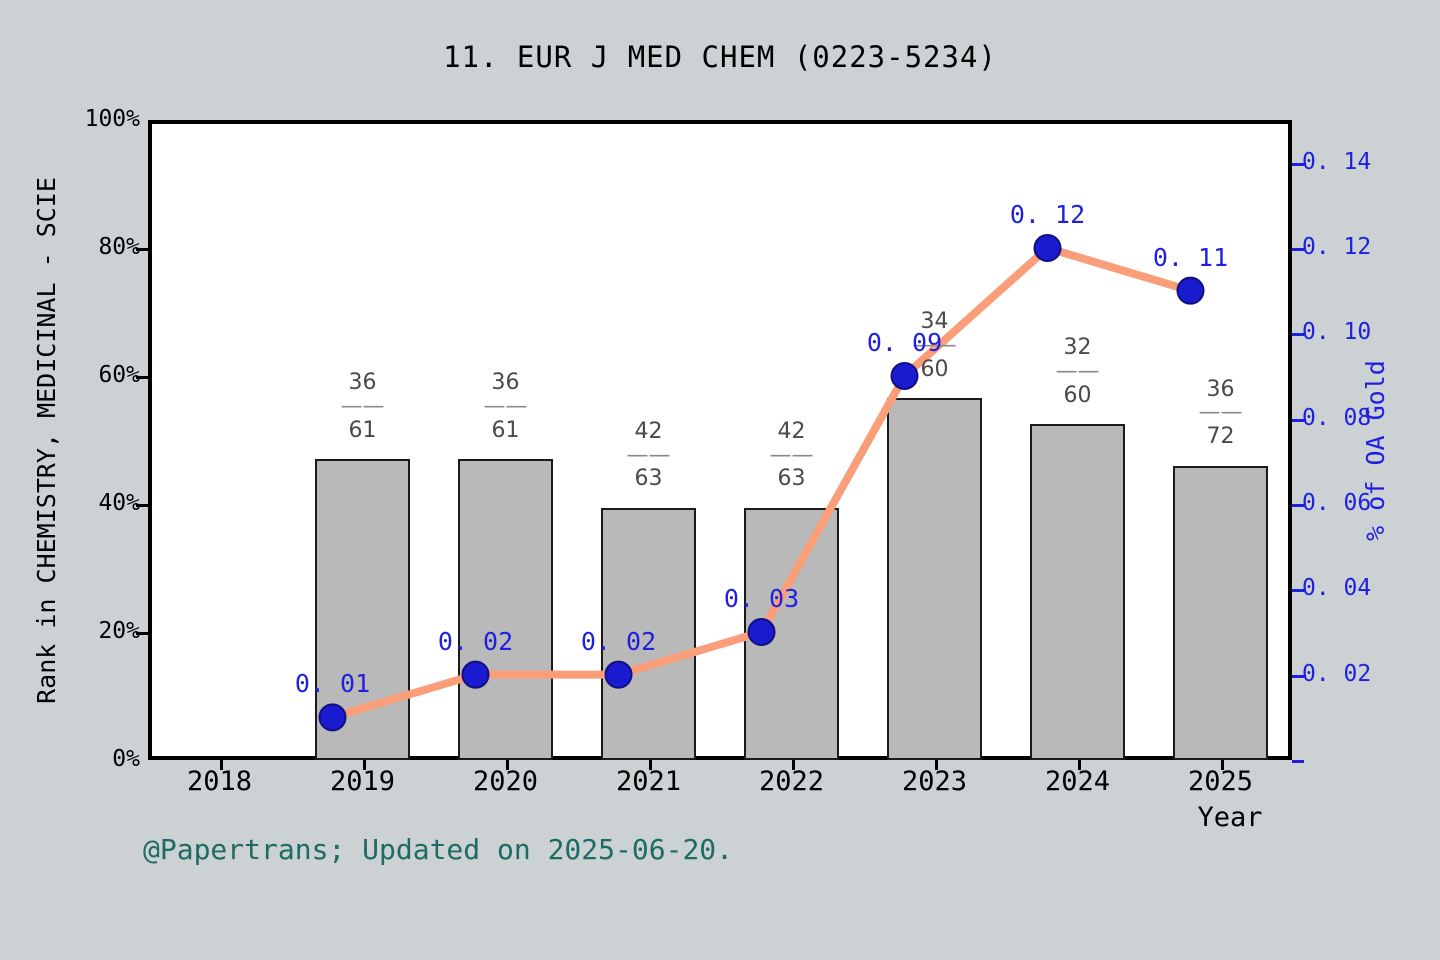  I want to click on y-tick-right-0.12: 0. 12, so click(1337, 247).